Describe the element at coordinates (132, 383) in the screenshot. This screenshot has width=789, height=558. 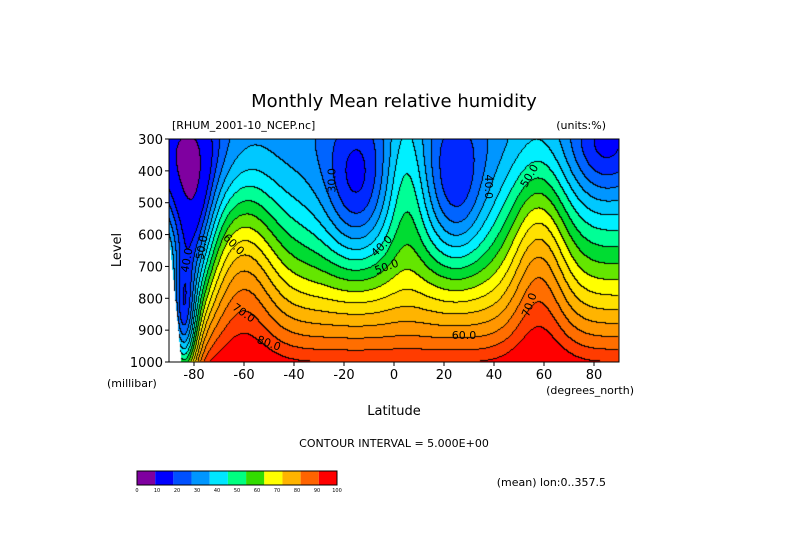
I see `y-axis-units: (millibar)` at that location.